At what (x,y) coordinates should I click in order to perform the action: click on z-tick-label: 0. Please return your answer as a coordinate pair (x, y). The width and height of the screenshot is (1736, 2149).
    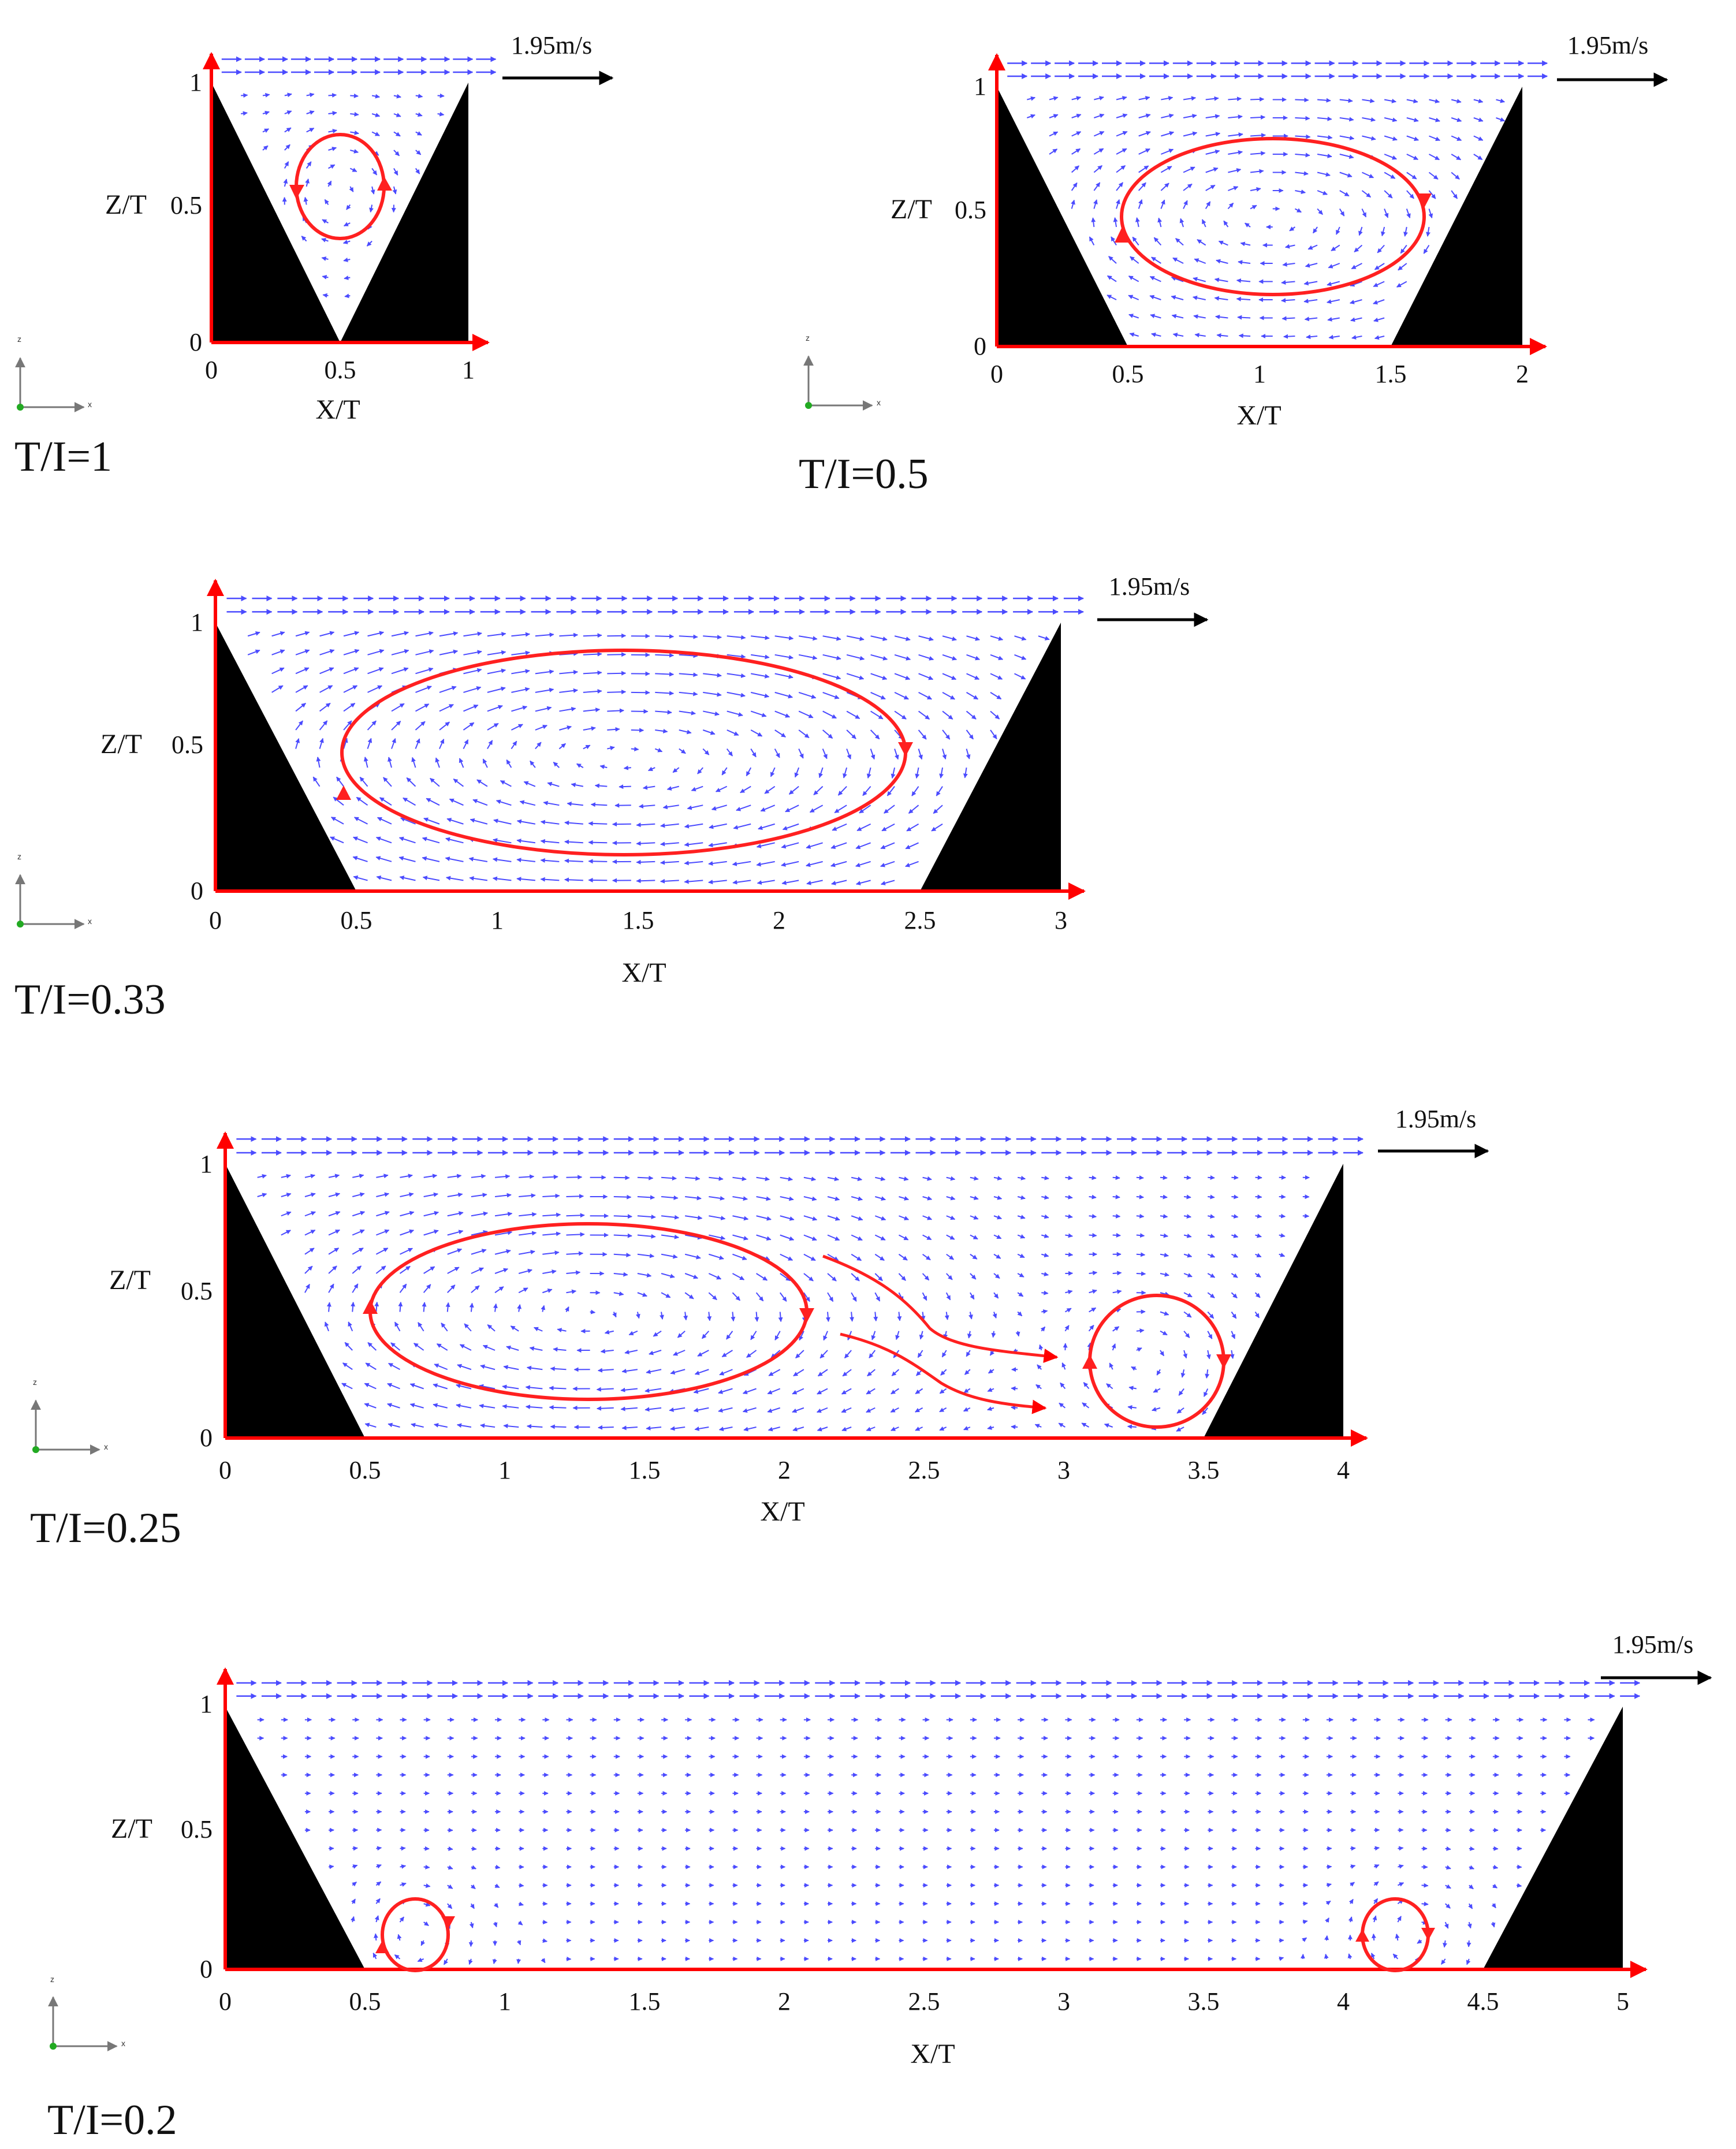
    Looking at the image, I should click on (207, 1969).